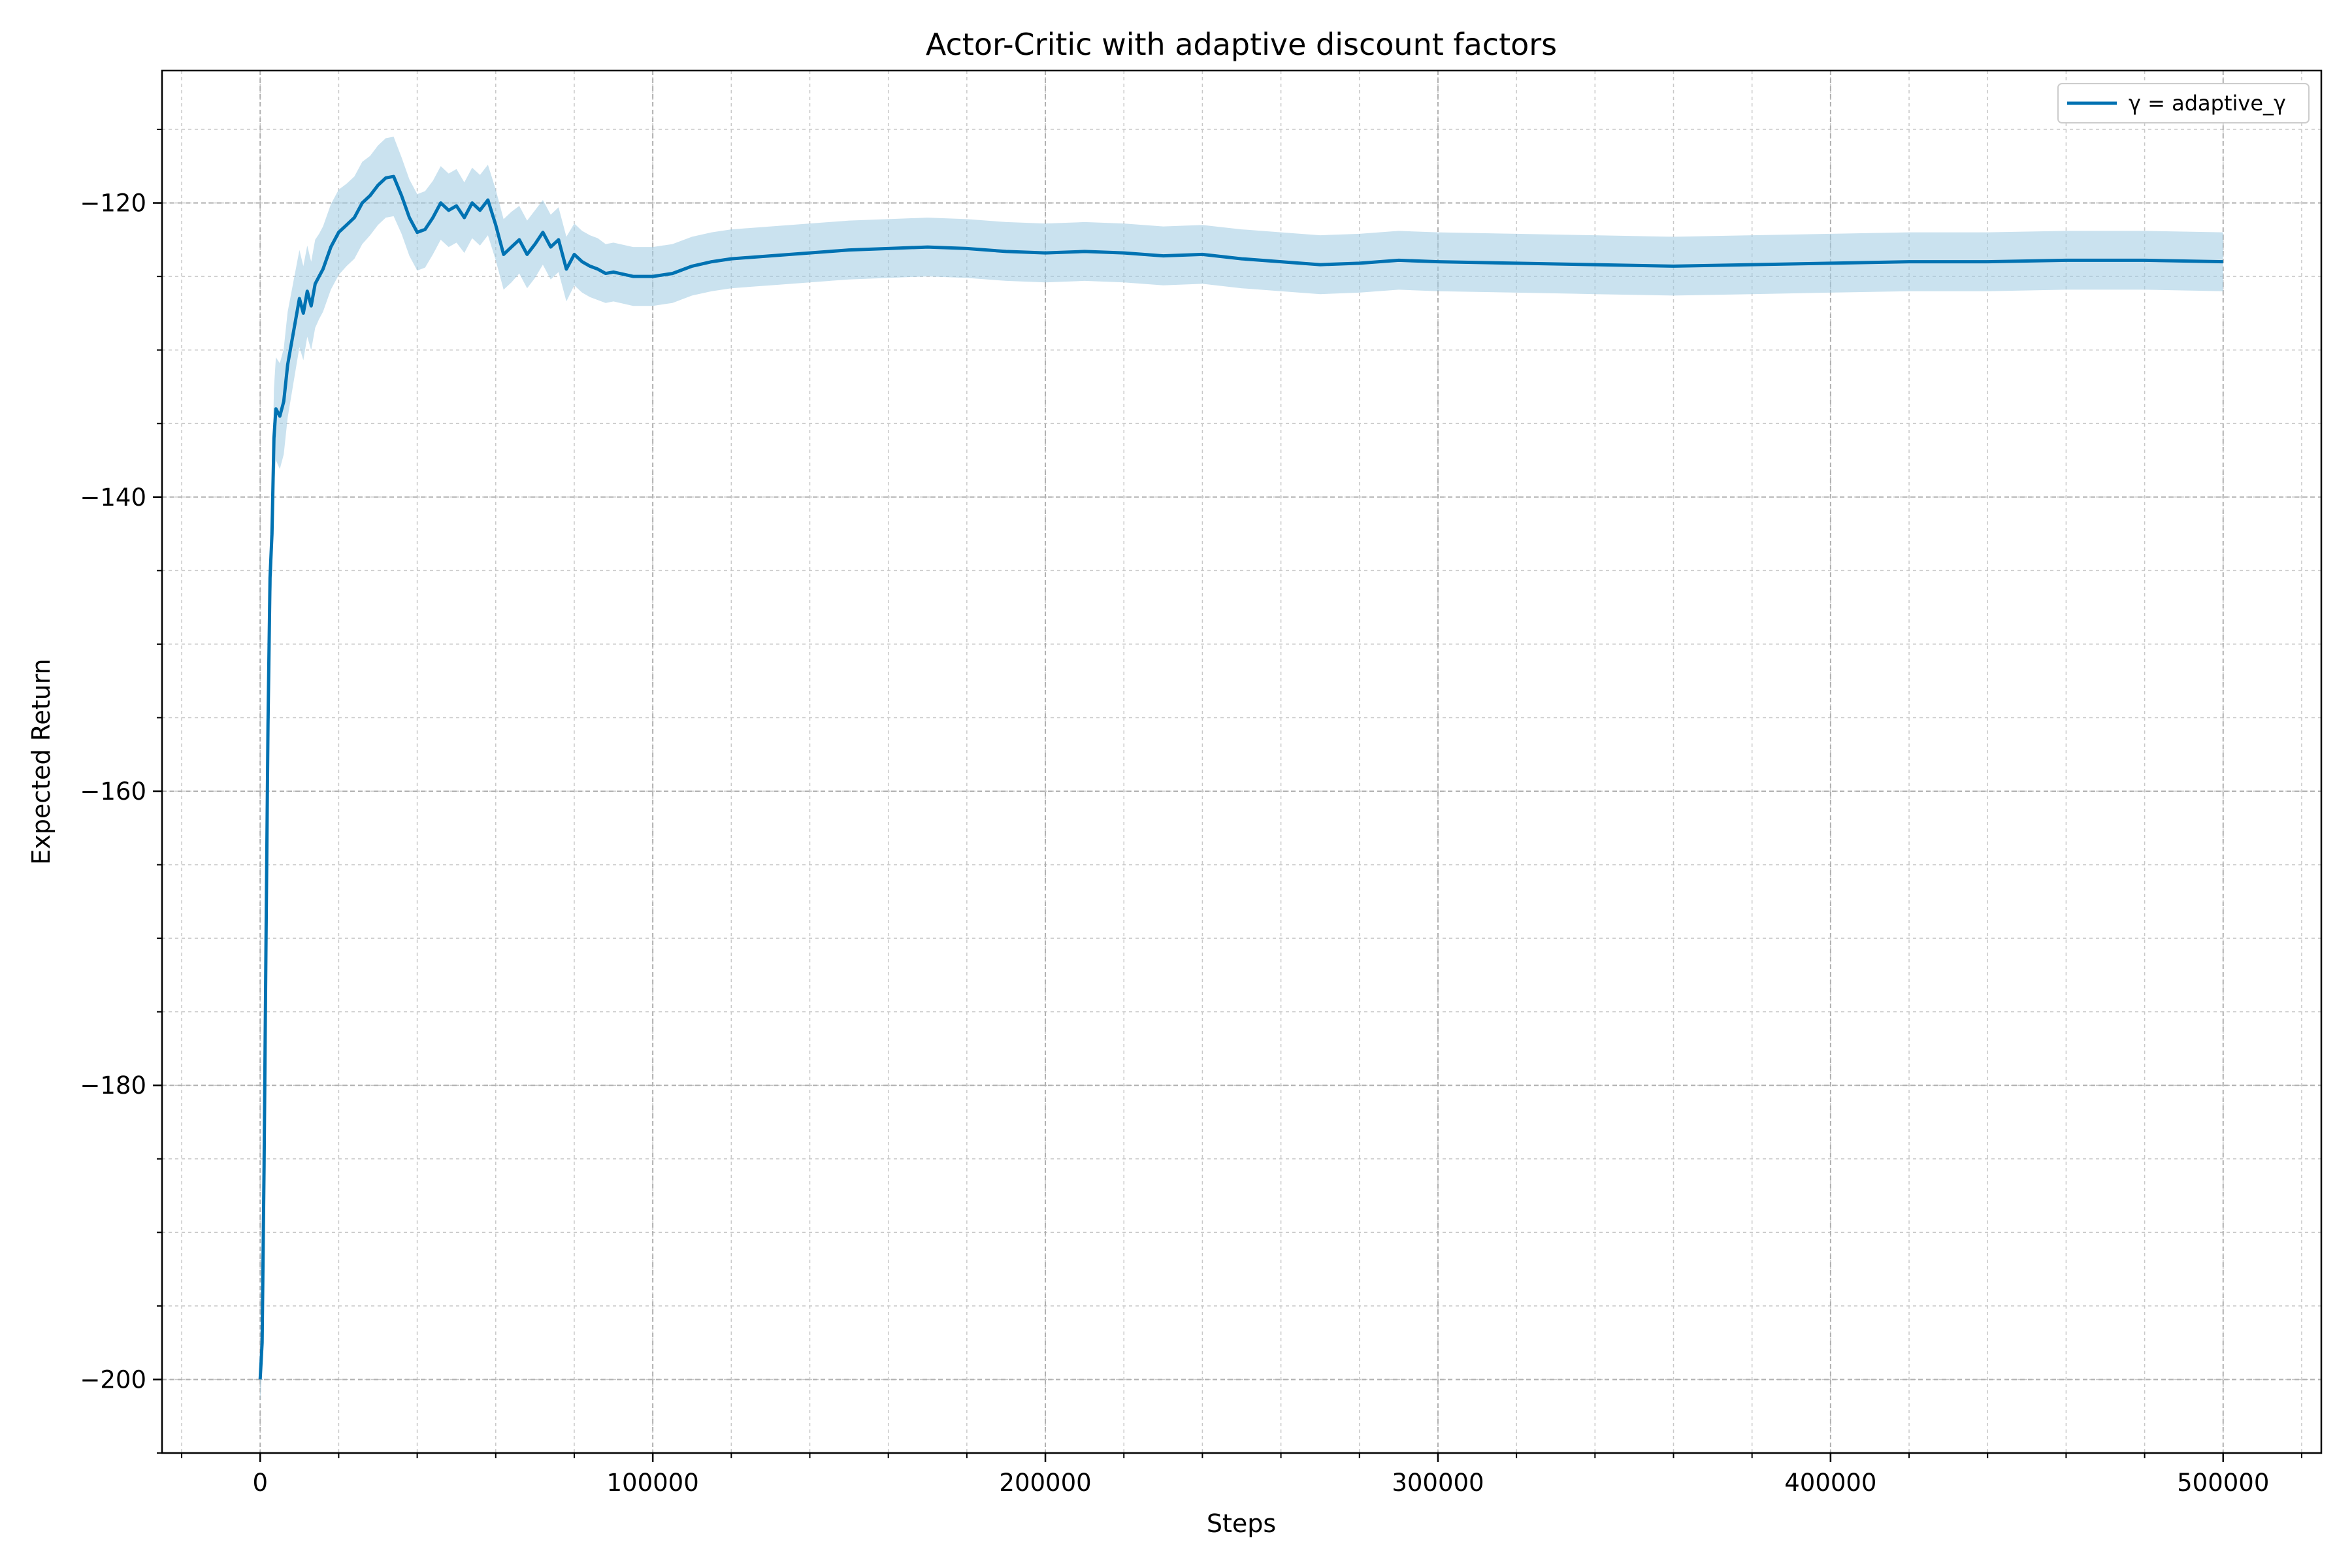 The height and width of the screenshot is (1568, 2352). I want to click on x-axis-label: Steps, so click(1241, 1523).